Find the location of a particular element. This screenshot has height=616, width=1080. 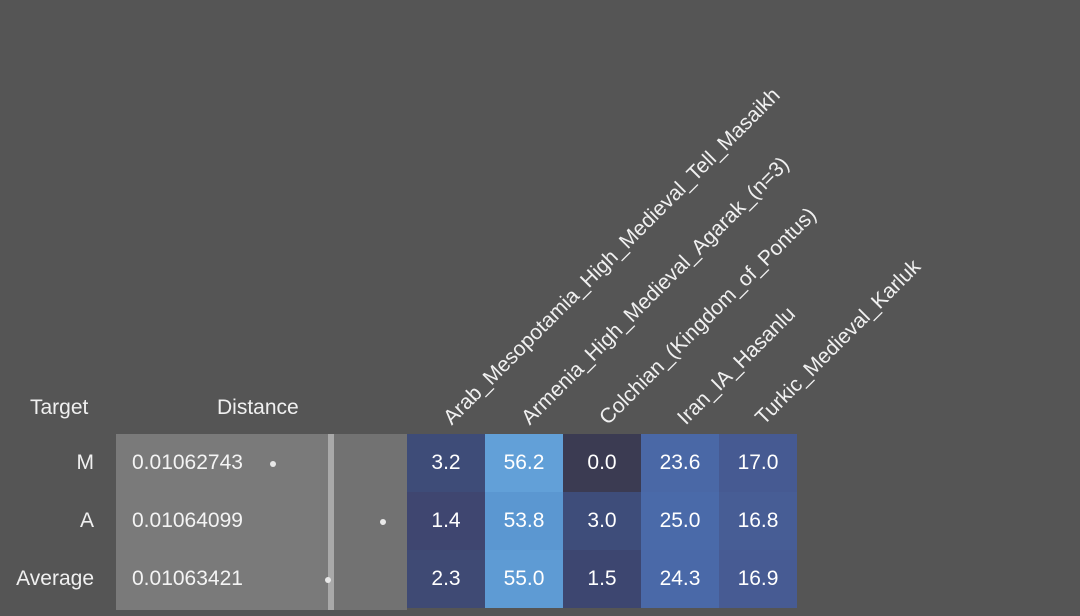

grid-cell: 3.2 is located at coordinates (446, 463).